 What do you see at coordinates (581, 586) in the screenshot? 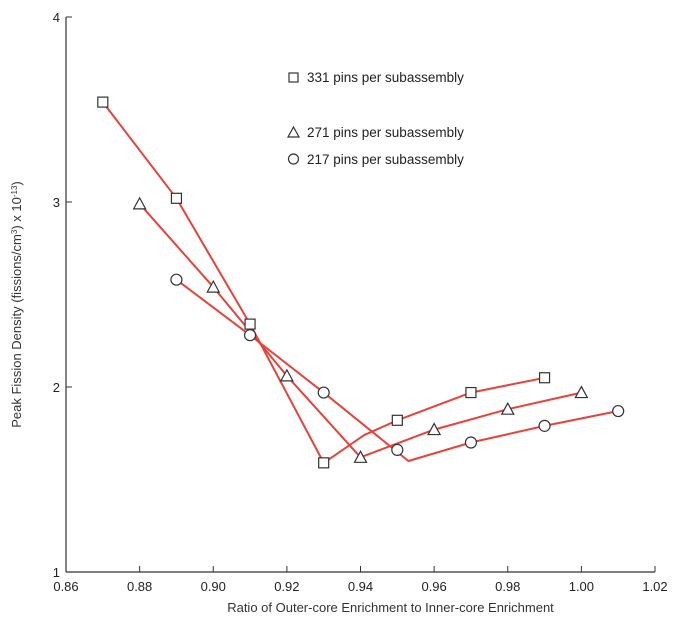
I see `x-tick-label: 1.00` at bounding box center [581, 586].